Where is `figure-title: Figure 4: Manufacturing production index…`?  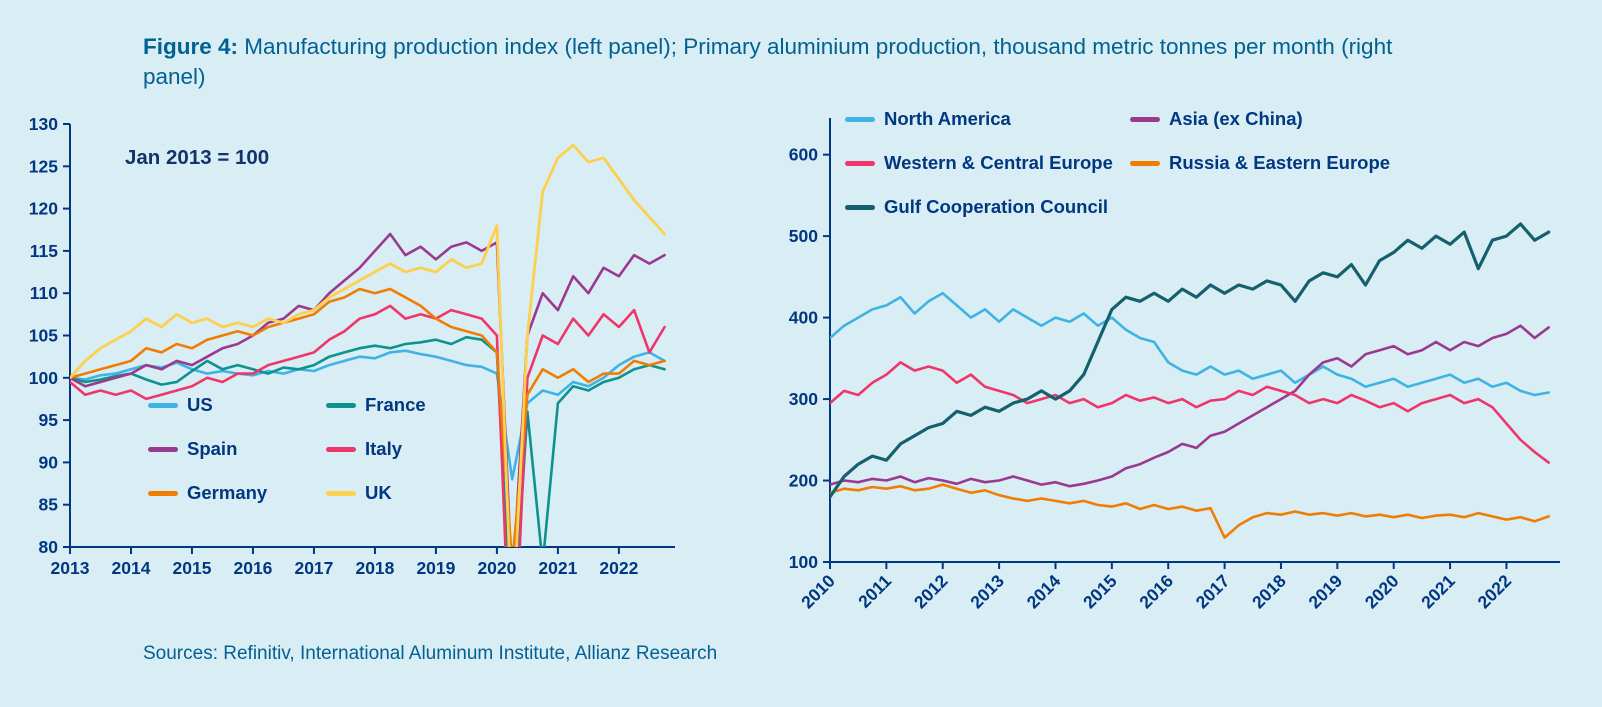 figure-title: Figure 4: Manufacturing production index… is located at coordinates (793, 61).